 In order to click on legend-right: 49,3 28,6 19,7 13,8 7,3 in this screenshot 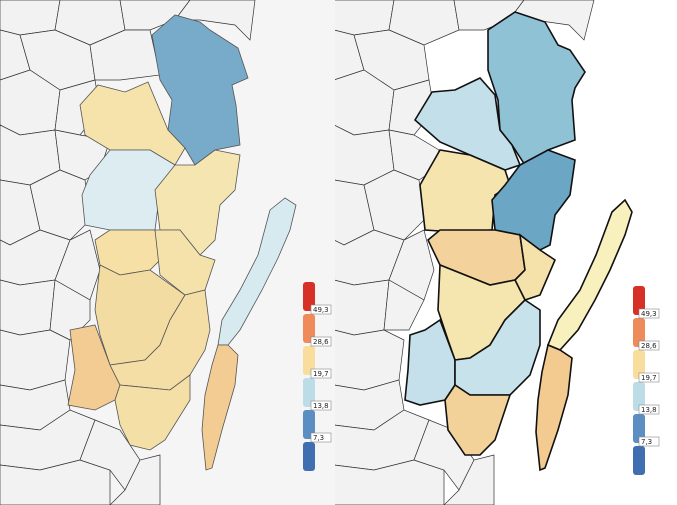, I will do `click(646, 380)`.